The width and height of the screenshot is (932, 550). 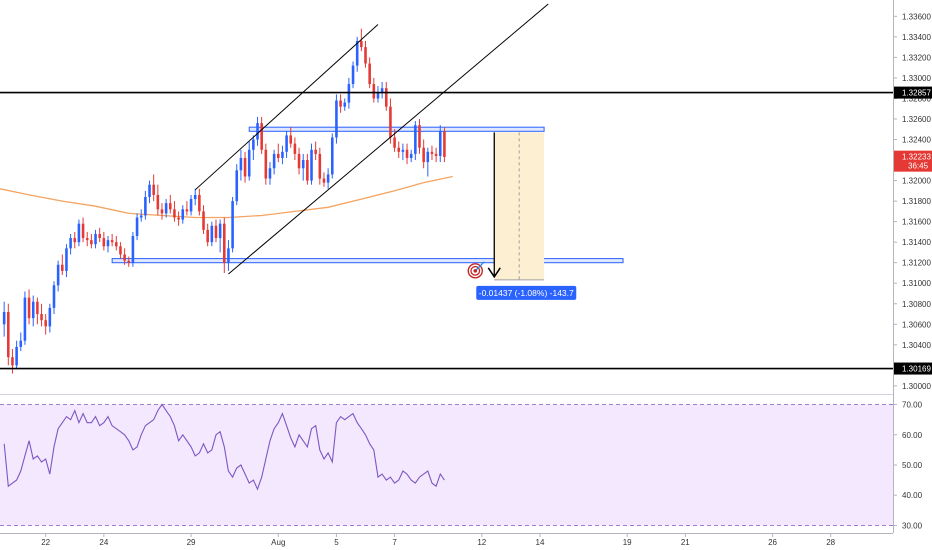 What do you see at coordinates (540, 542) in the screenshot?
I see `time-tick-label: 14` at bounding box center [540, 542].